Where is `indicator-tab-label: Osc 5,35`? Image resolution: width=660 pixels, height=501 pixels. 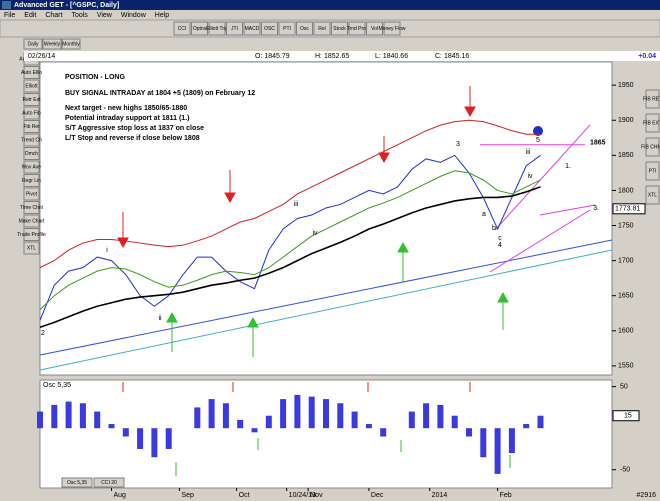 indicator-tab-label: Osc 5,35 is located at coordinates (77, 483).